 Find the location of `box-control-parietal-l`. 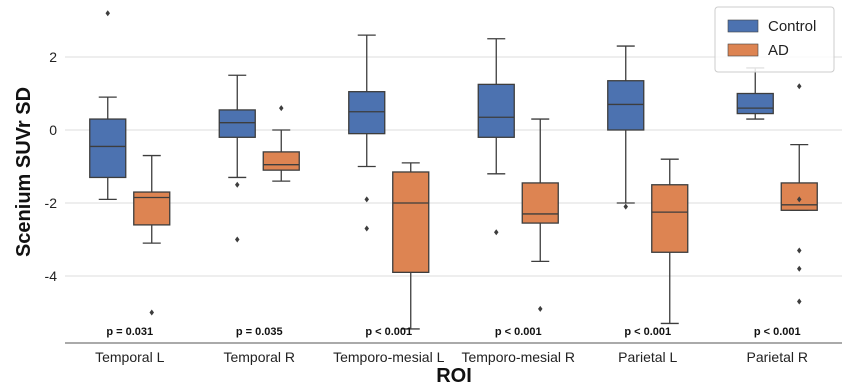

box-control-parietal-l is located at coordinates (626, 127).